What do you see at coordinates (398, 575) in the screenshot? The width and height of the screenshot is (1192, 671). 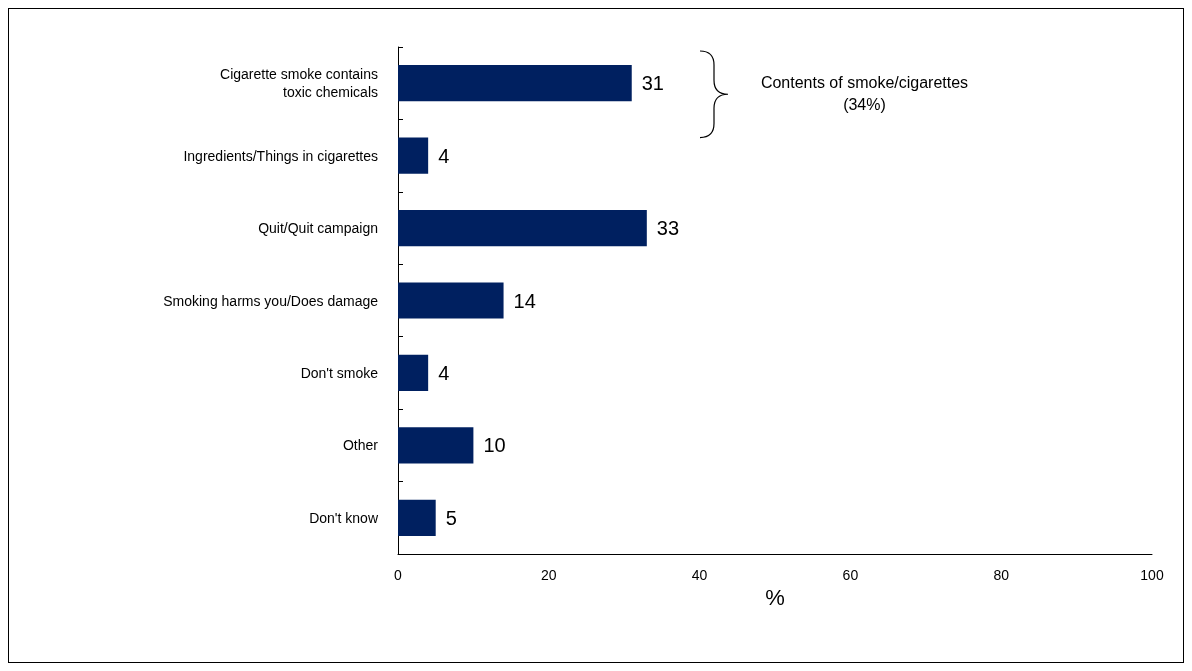 I see `x-tick-label: 0` at bounding box center [398, 575].